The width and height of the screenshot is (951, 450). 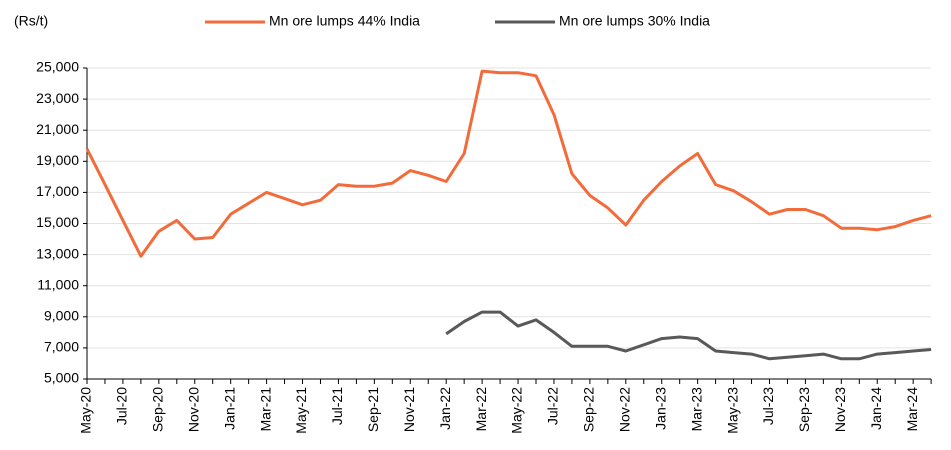 What do you see at coordinates (61, 316) in the screenshot?
I see `y-tick-label: 9,000` at bounding box center [61, 316].